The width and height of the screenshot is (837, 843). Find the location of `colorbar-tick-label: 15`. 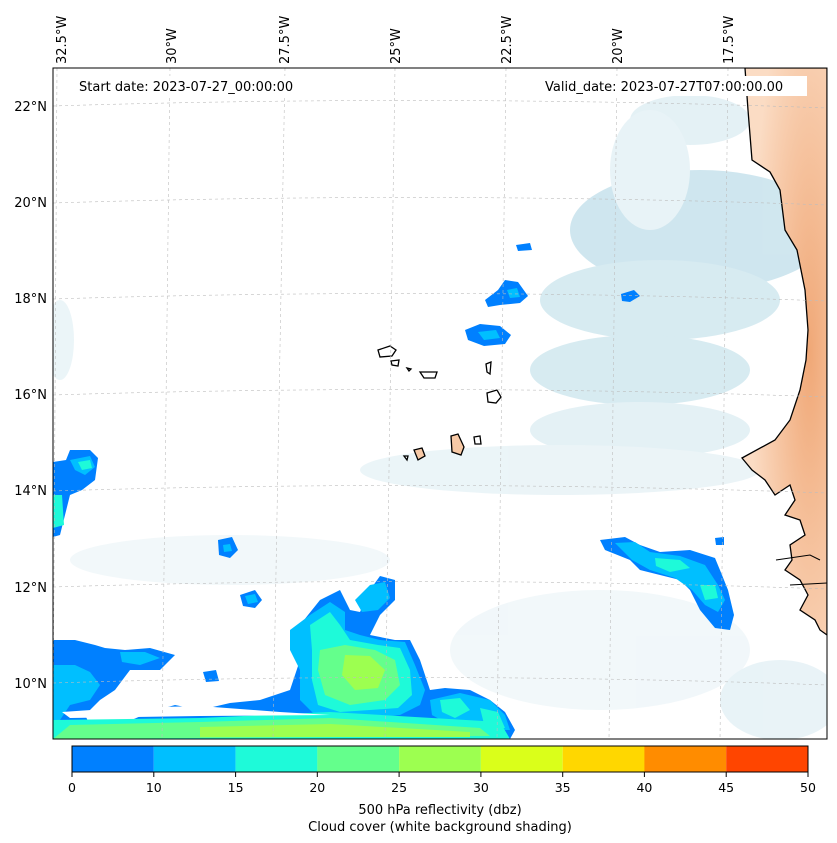

colorbar-tick-label: 15 is located at coordinates (236, 787).